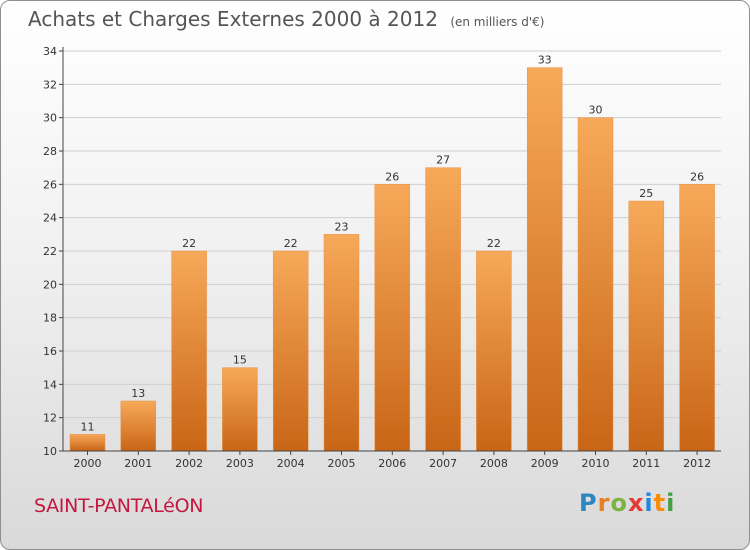 This screenshot has width=750, height=550. I want to click on bar-2008, so click(494, 351).